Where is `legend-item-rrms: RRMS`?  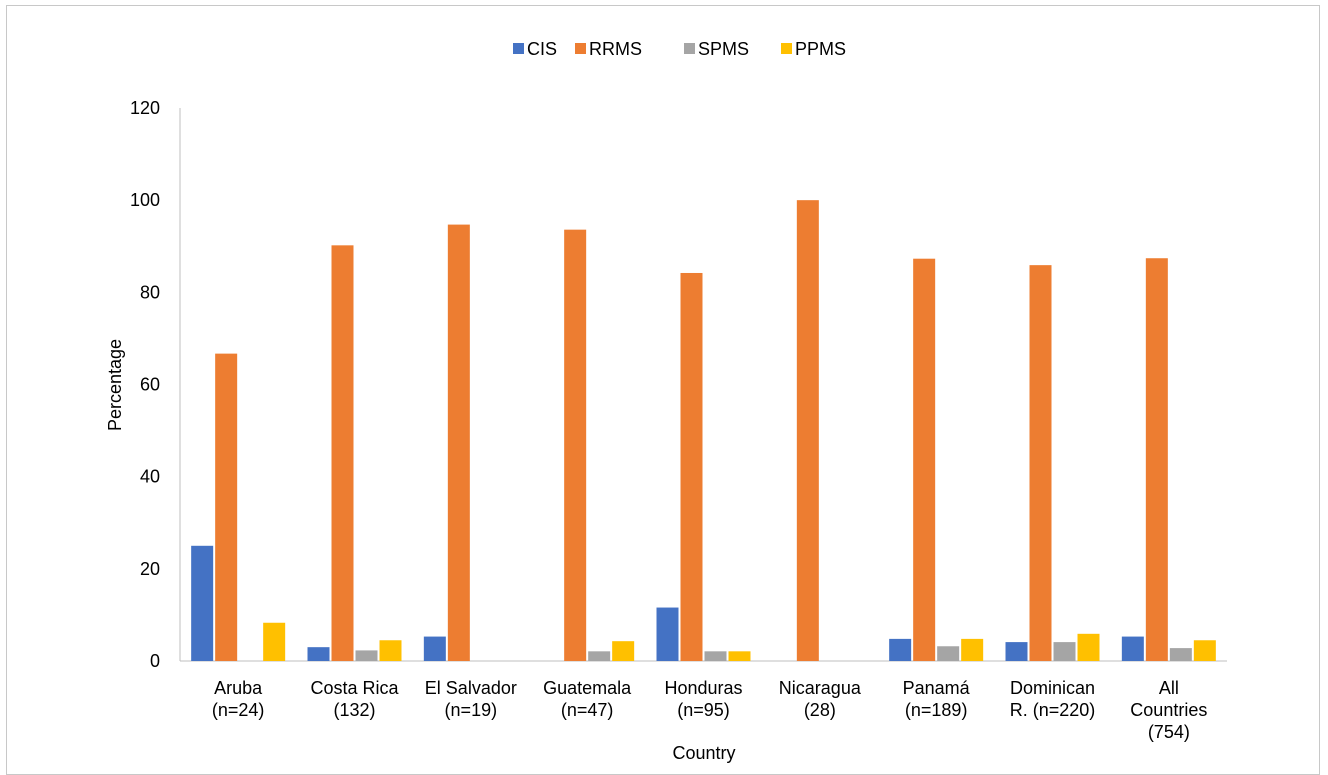 legend-item-rrms: RRMS is located at coordinates (608, 49).